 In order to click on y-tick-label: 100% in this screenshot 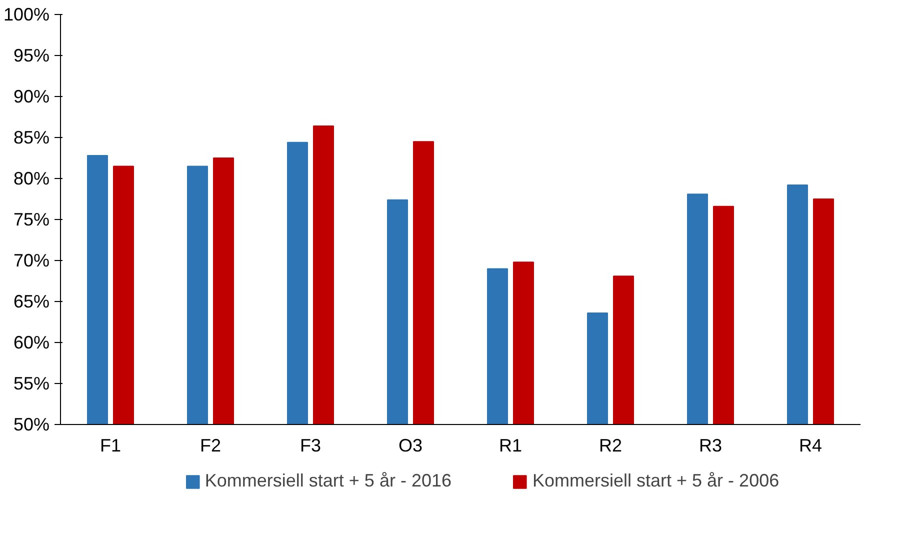, I will do `click(26, 14)`.